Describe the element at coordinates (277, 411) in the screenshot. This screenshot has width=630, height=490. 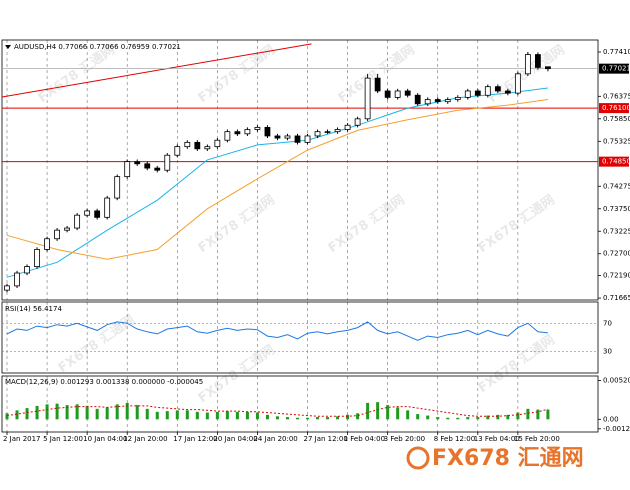
I see `signal-line` at that location.